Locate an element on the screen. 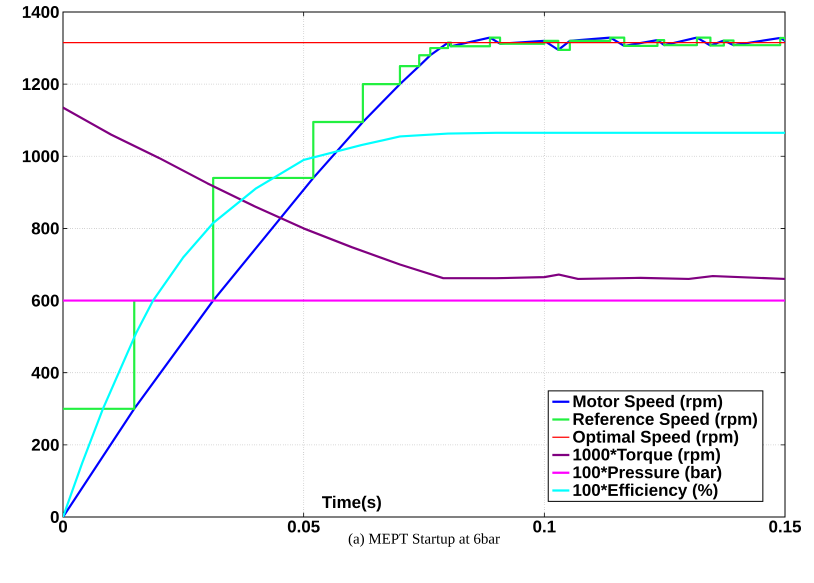 This screenshot has width=814, height=583. x-tick-label: 0.05 is located at coordinates (304, 526).